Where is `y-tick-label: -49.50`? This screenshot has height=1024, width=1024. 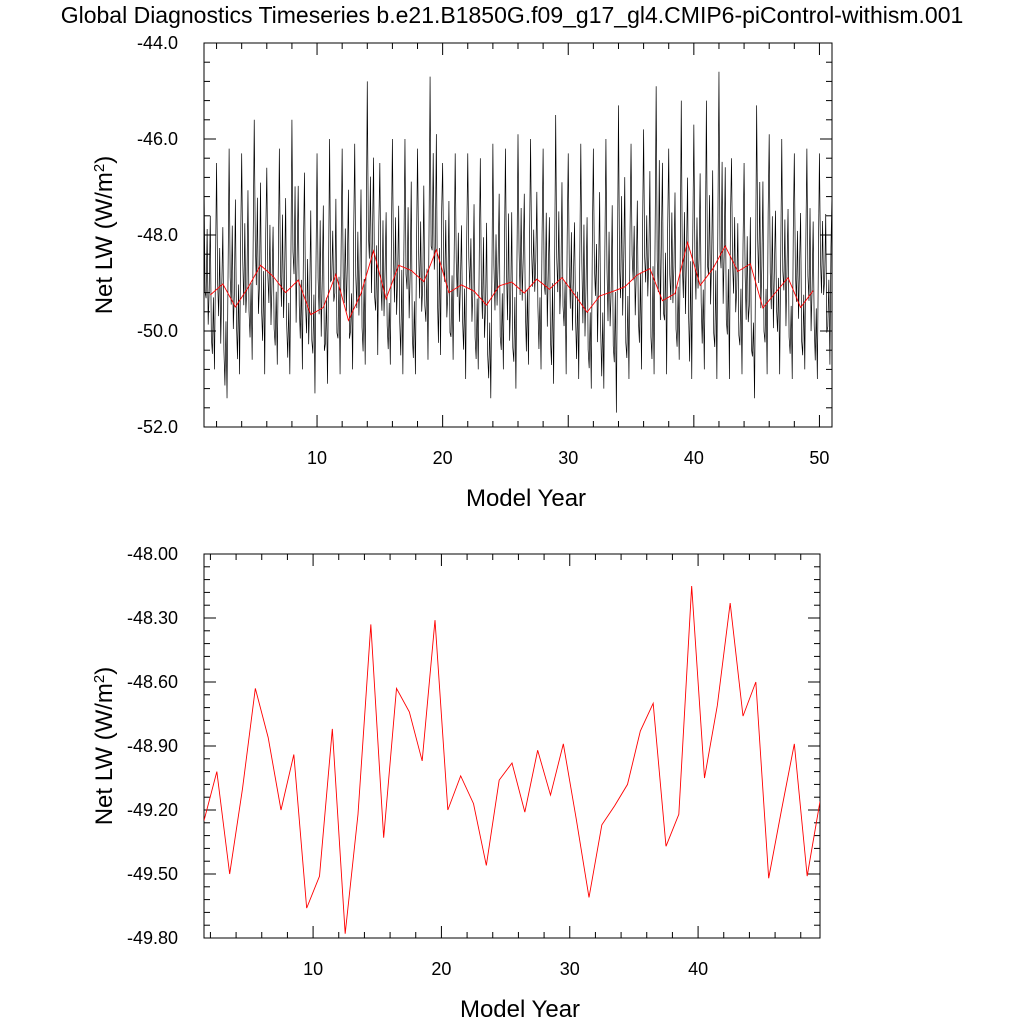
y-tick-label: -49.50 is located at coordinates (152, 874).